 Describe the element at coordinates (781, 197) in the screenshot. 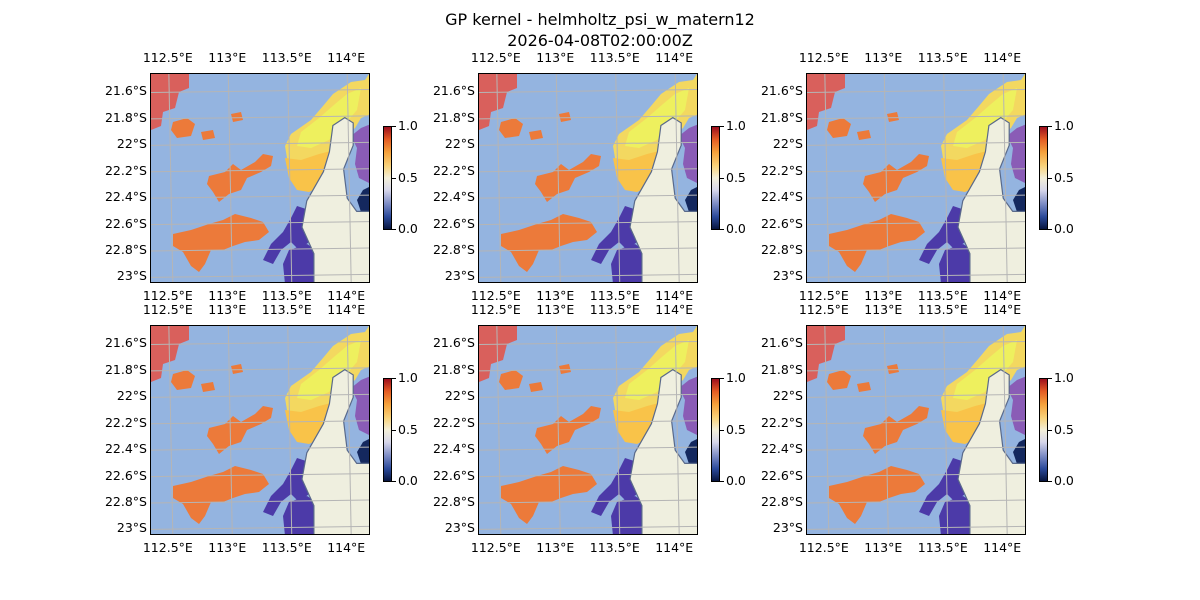

I see `lat-tick-label: 22.4°S` at that location.